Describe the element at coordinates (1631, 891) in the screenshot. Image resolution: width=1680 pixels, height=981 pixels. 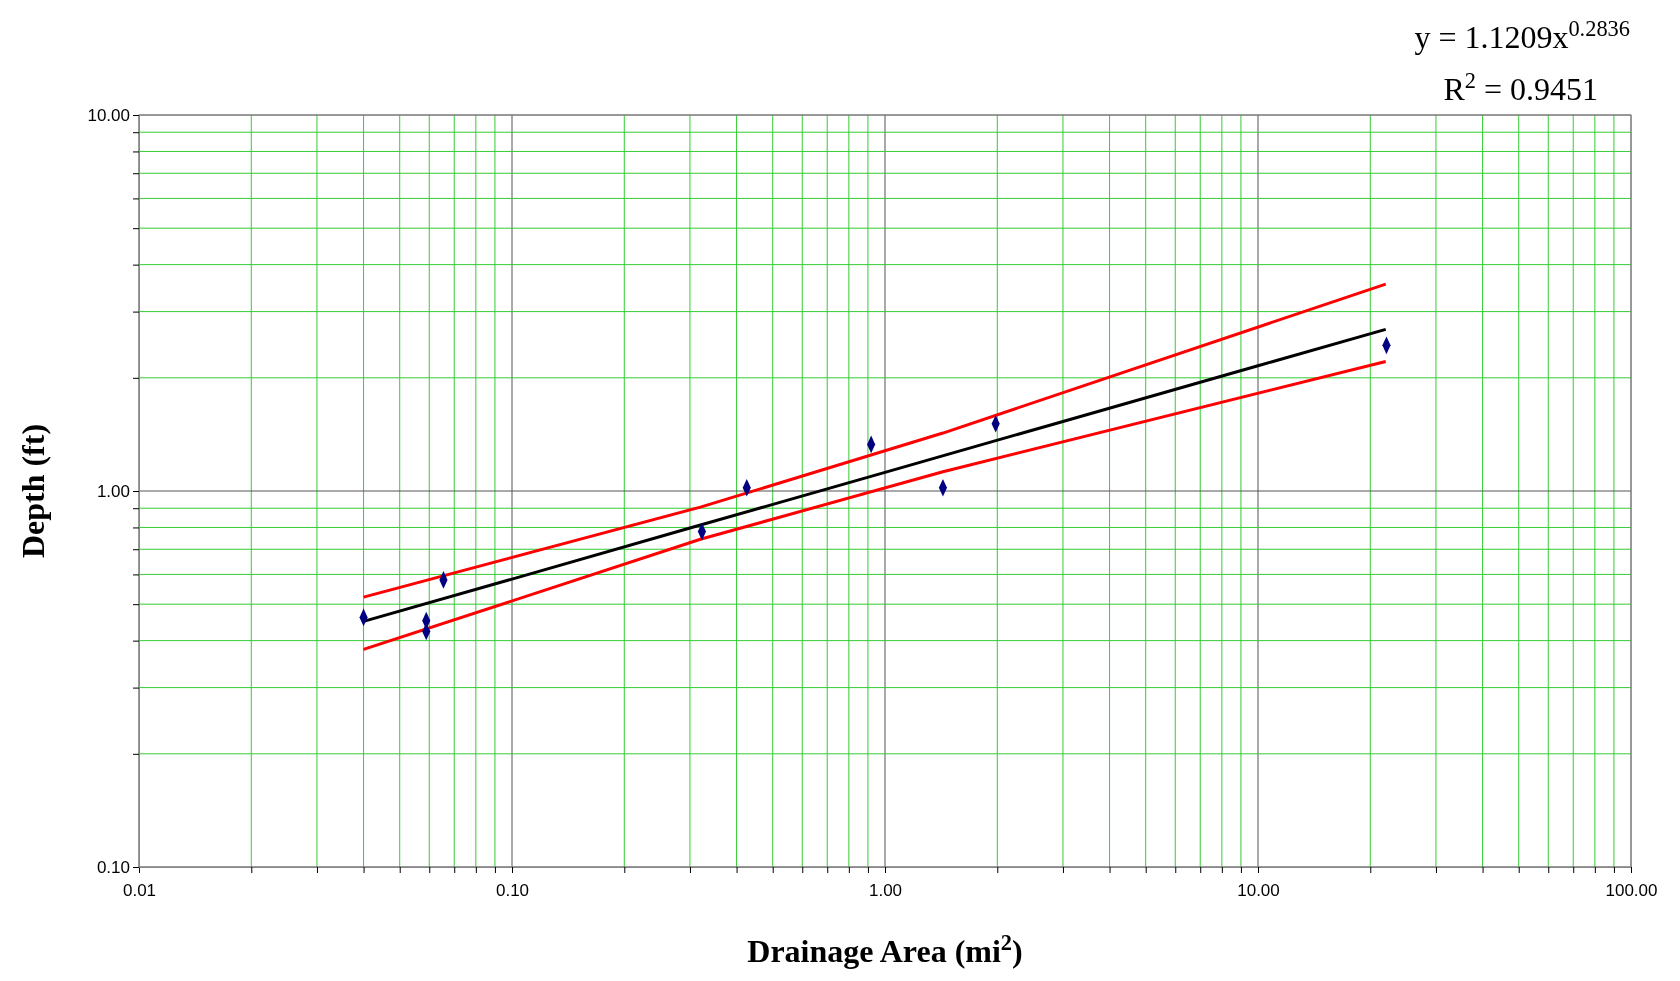
I see `x-tick-label: 100.00` at that location.